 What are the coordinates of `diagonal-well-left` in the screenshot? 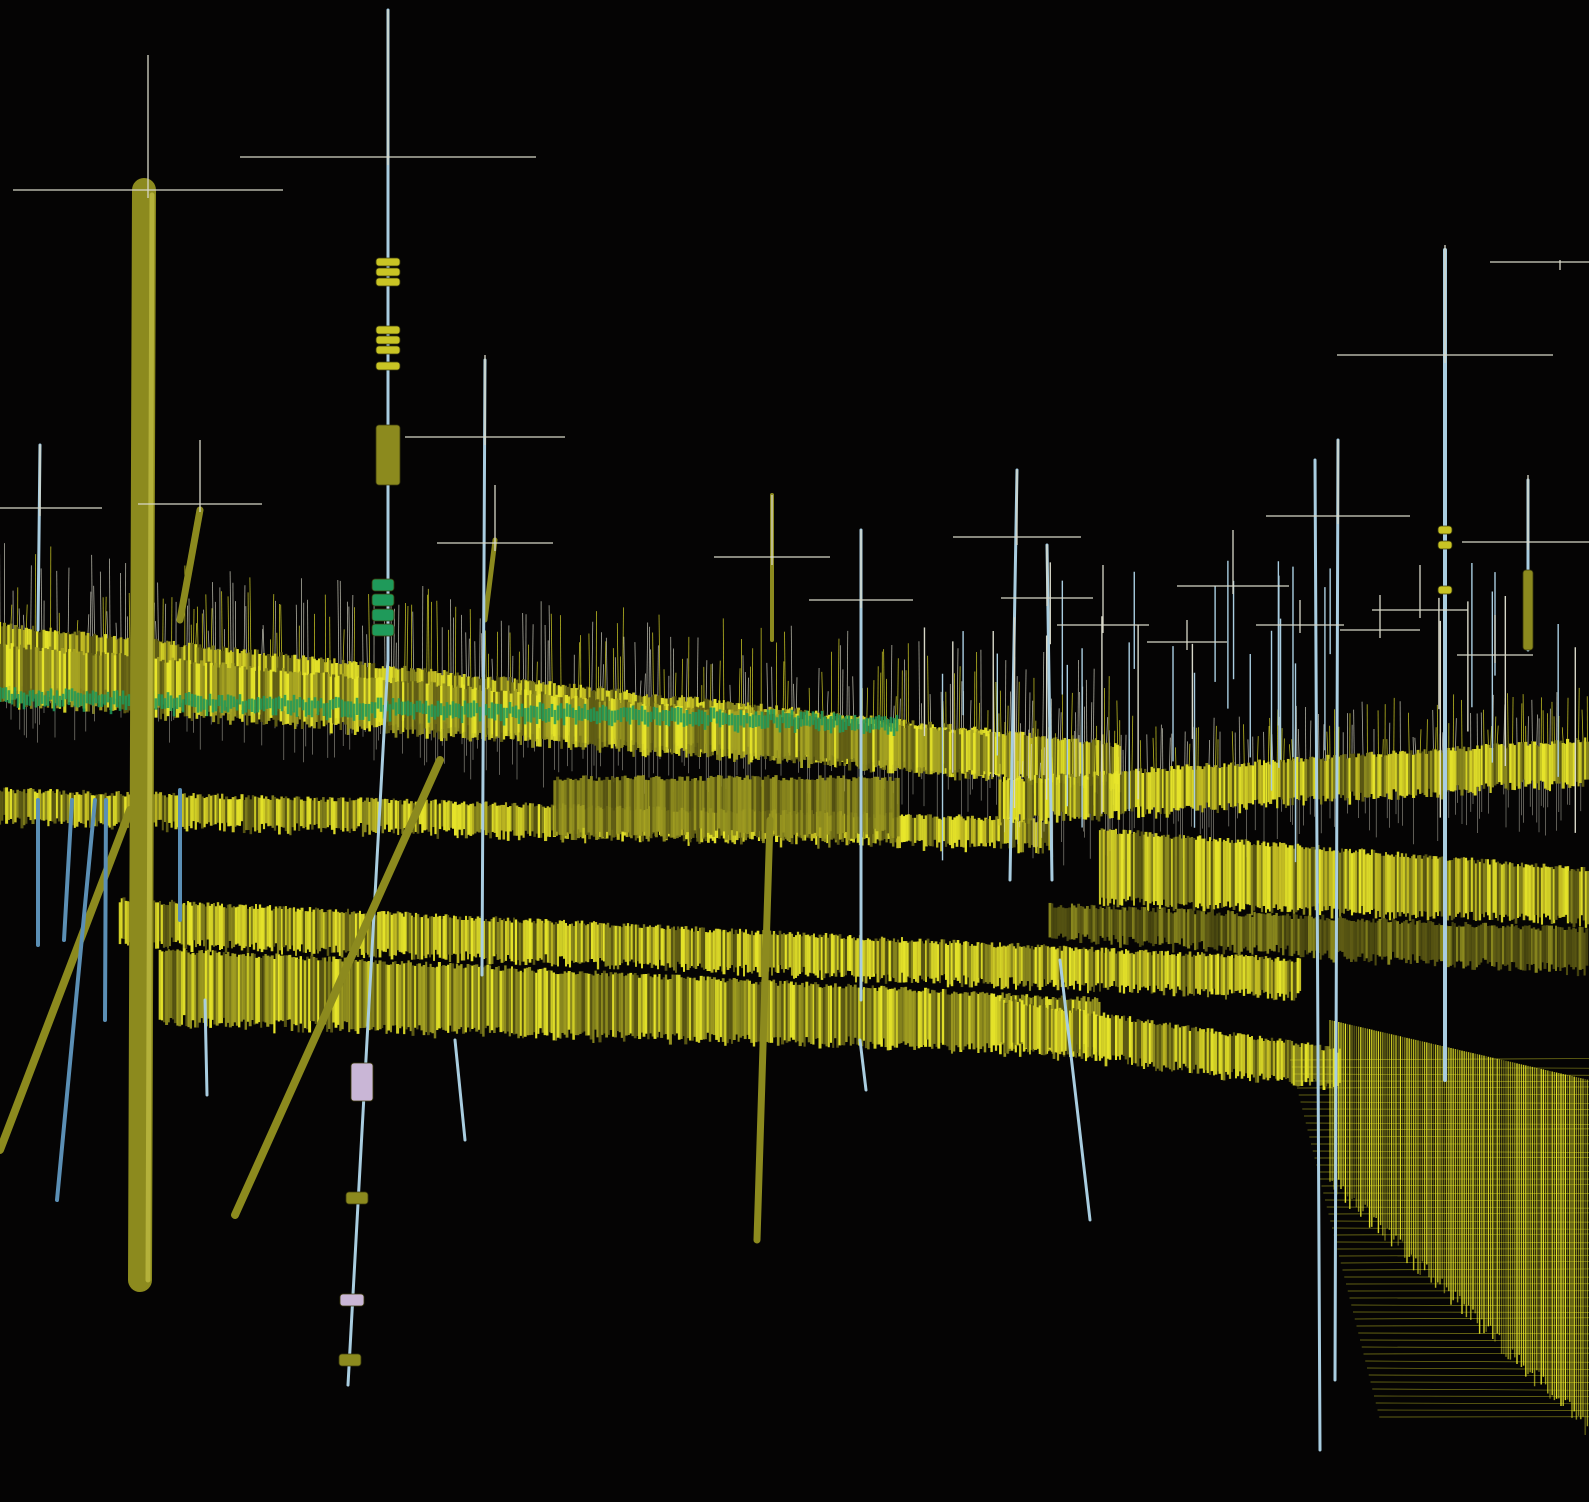 It's located at (67, 980).